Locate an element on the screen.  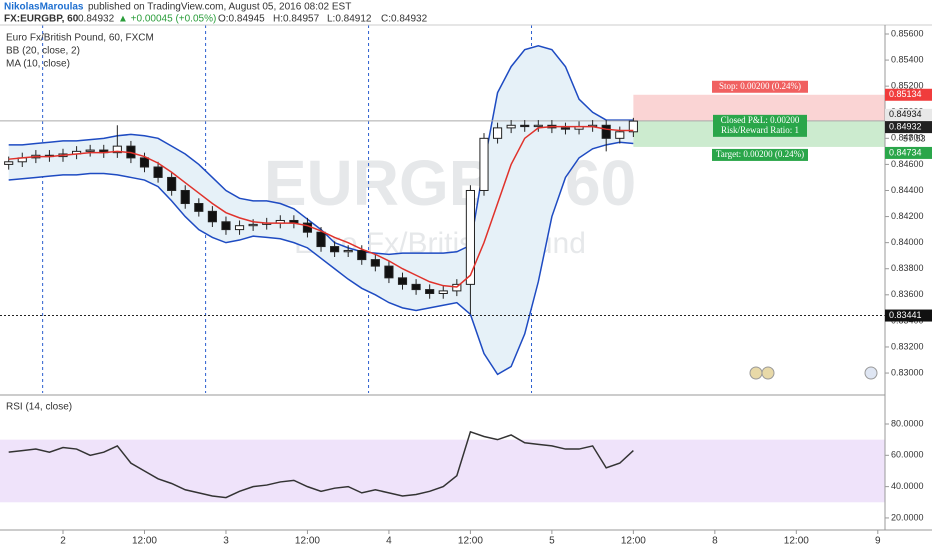
last-price: 0.84932 is located at coordinates (905, 126).